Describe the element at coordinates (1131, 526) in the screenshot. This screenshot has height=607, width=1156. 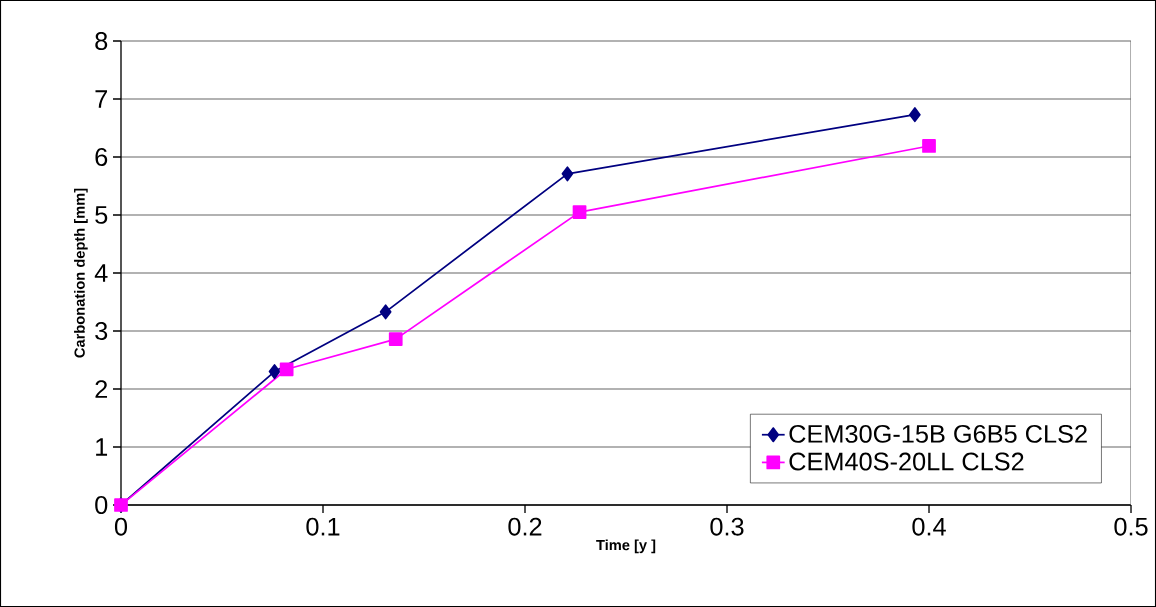
I see `x-tick-label: 0.5` at that location.